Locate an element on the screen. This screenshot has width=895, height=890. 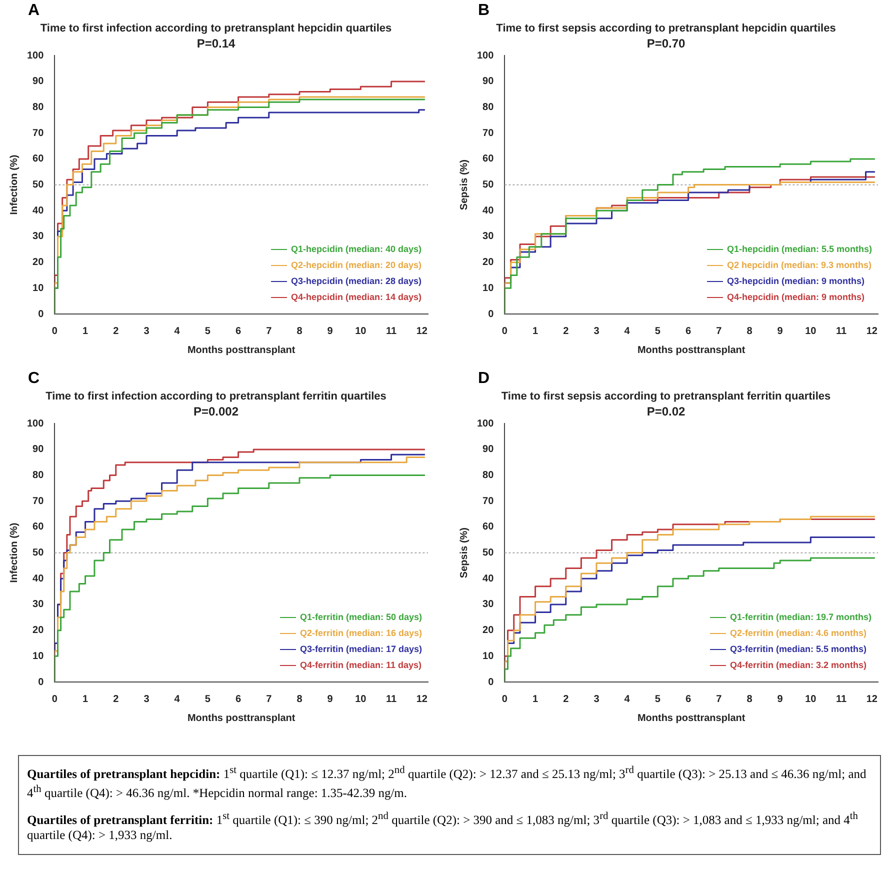
chart-subtitle: P=0.70 is located at coordinates (666, 43).